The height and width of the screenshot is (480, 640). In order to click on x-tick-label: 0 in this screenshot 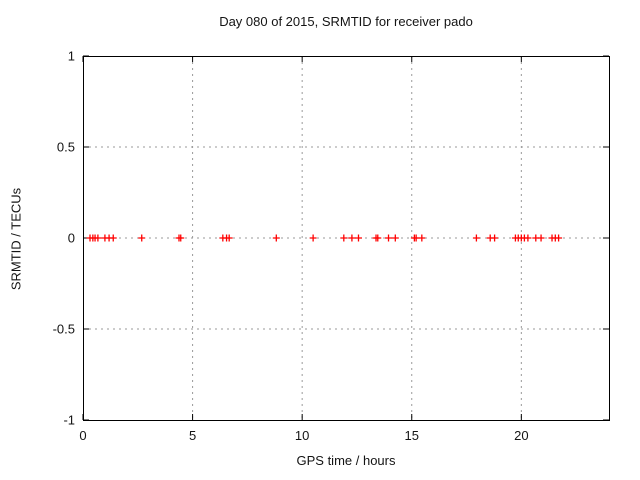, I will do `click(82, 435)`.